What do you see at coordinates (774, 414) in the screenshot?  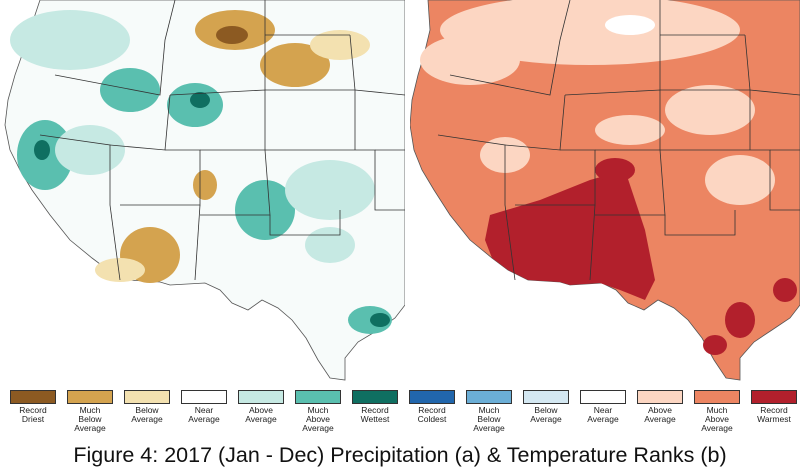 I see `legend-label: Record Warmest` at bounding box center [774, 414].